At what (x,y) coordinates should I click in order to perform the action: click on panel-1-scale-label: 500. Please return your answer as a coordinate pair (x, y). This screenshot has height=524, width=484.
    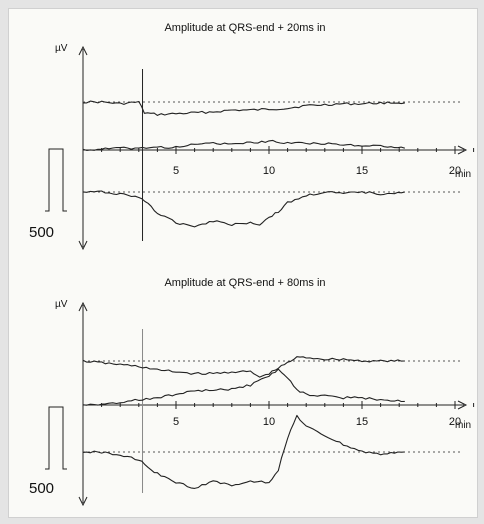
    Looking at the image, I should click on (41, 232).